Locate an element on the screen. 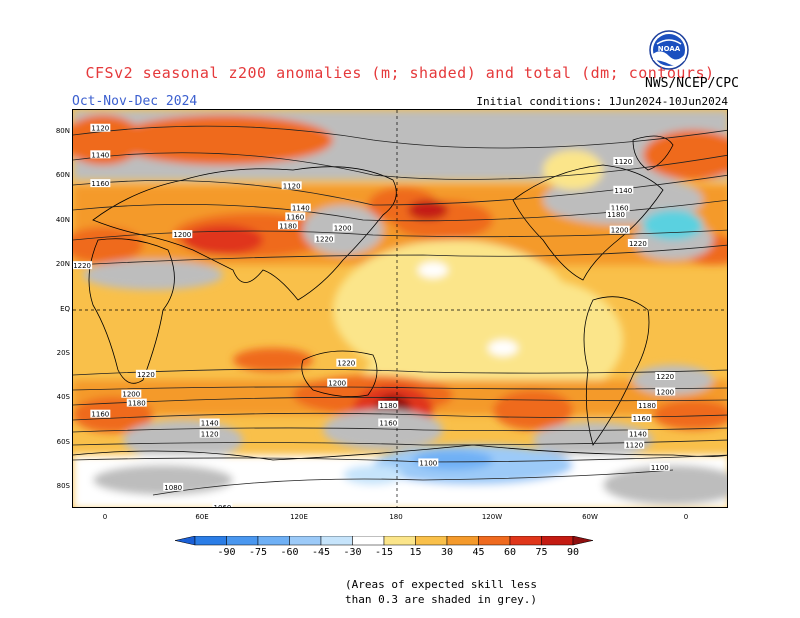  lon-label: 60E is located at coordinates (202, 517).